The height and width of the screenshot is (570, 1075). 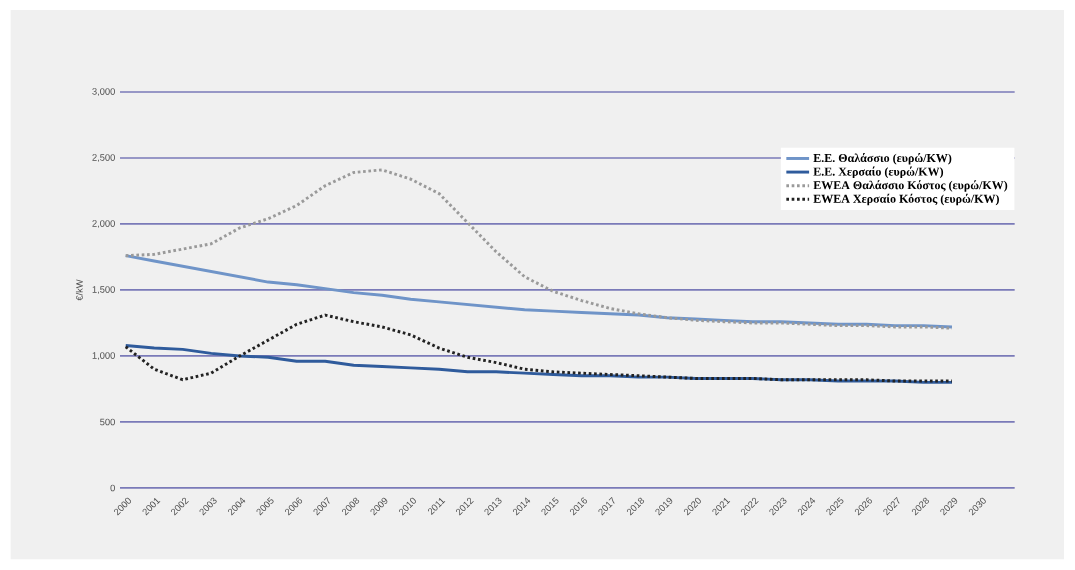 I want to click on legend-label: Ε.Ε. Χερσαίο (ευρώ/KW), so click(x=878, y=172).